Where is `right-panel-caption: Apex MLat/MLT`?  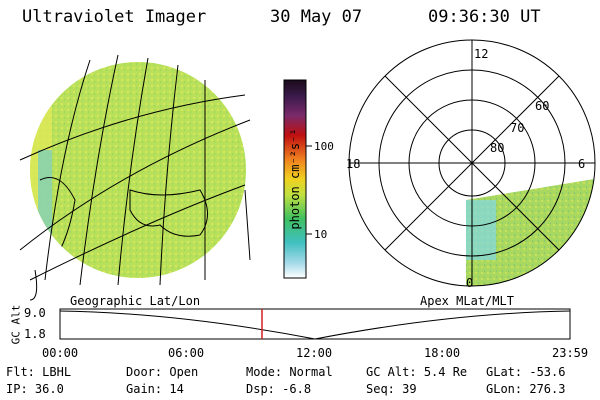
right-panel-caption: Apex MLat/MLT is located at coordinates (467, 301).